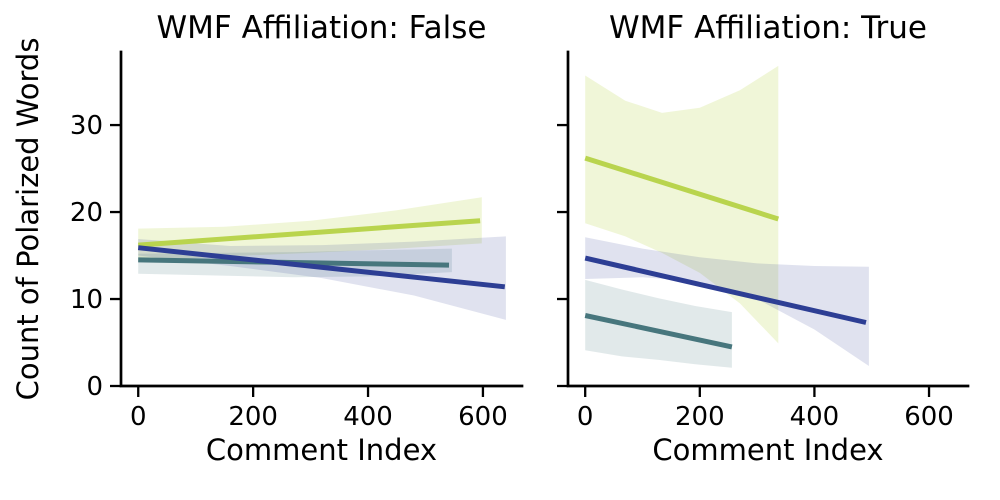  Describe the element at coordinates (86, 126) in the screenshot. I see `y-tick-label: 30` at that location.